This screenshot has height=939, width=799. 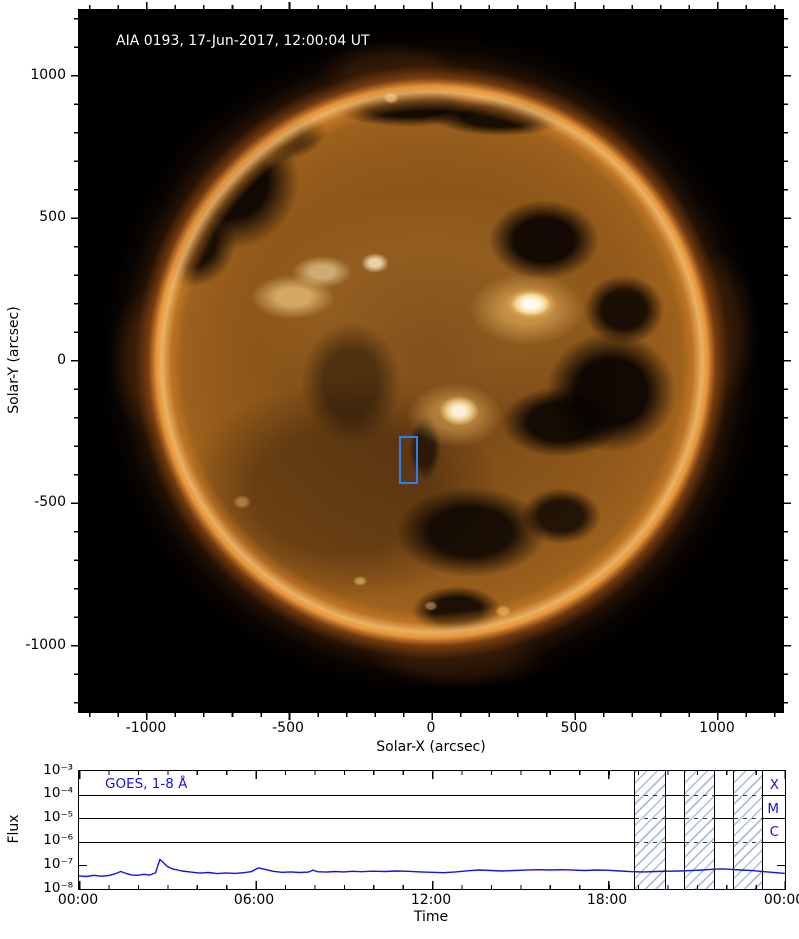 I want to click on time-tick-label: 12:00, so click(x=431, y=900).